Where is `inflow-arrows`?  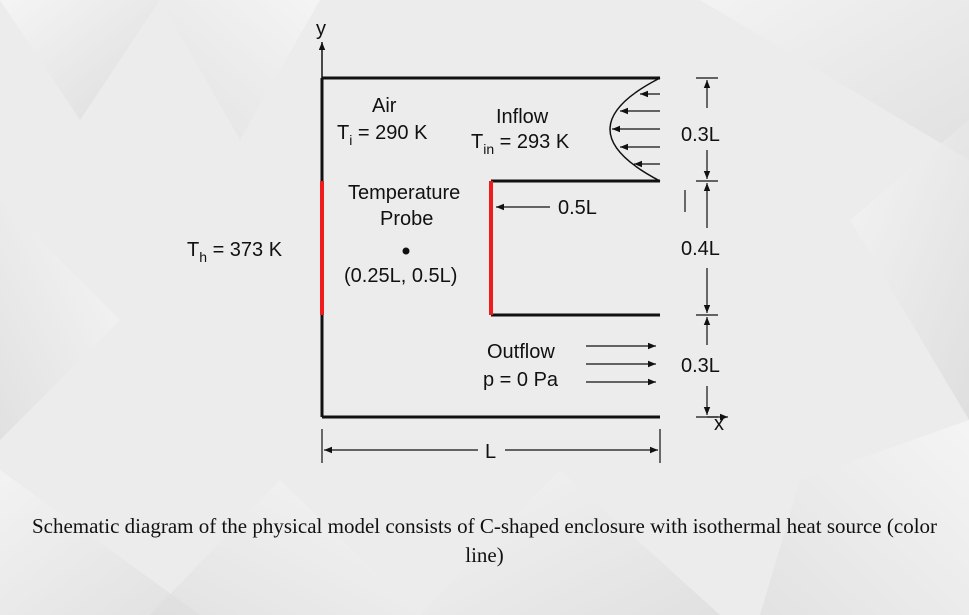
inflow-arrows is located at coordinates (636, 129).